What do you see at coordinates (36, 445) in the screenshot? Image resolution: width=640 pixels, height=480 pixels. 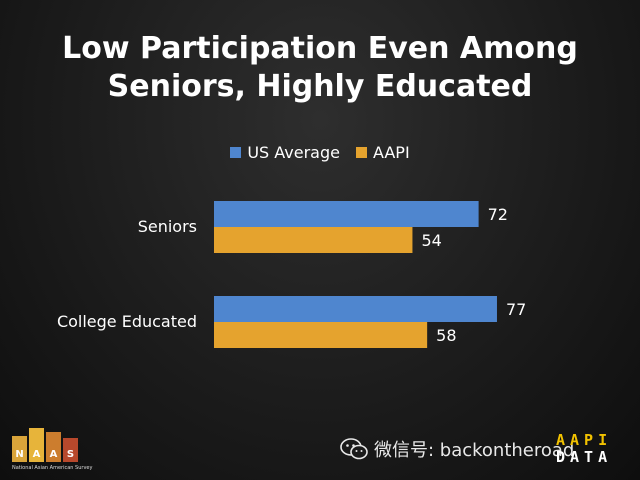 I see `logo-letter-2: A` at bounding box center [36, 445].